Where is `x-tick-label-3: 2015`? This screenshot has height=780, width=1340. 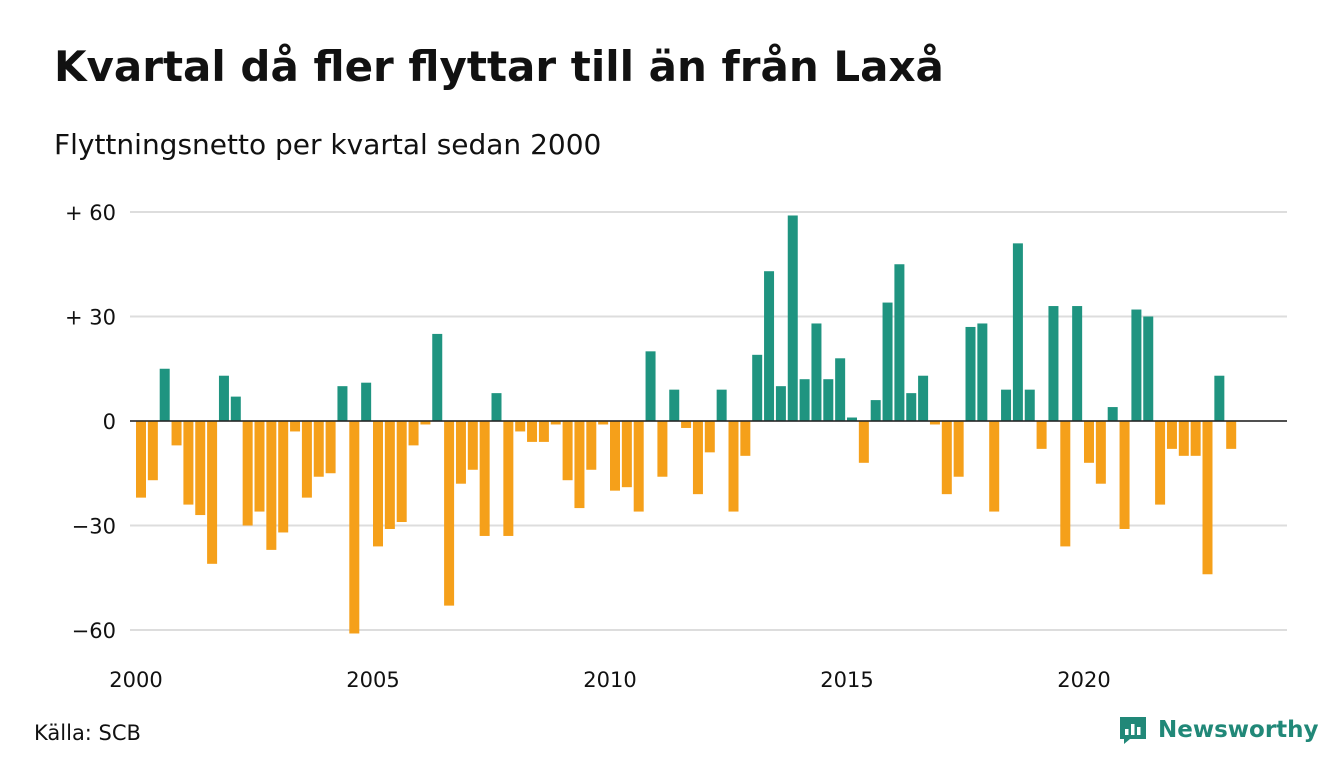 x-tick-label-3: 2015 is located at coordinates (846, 680).